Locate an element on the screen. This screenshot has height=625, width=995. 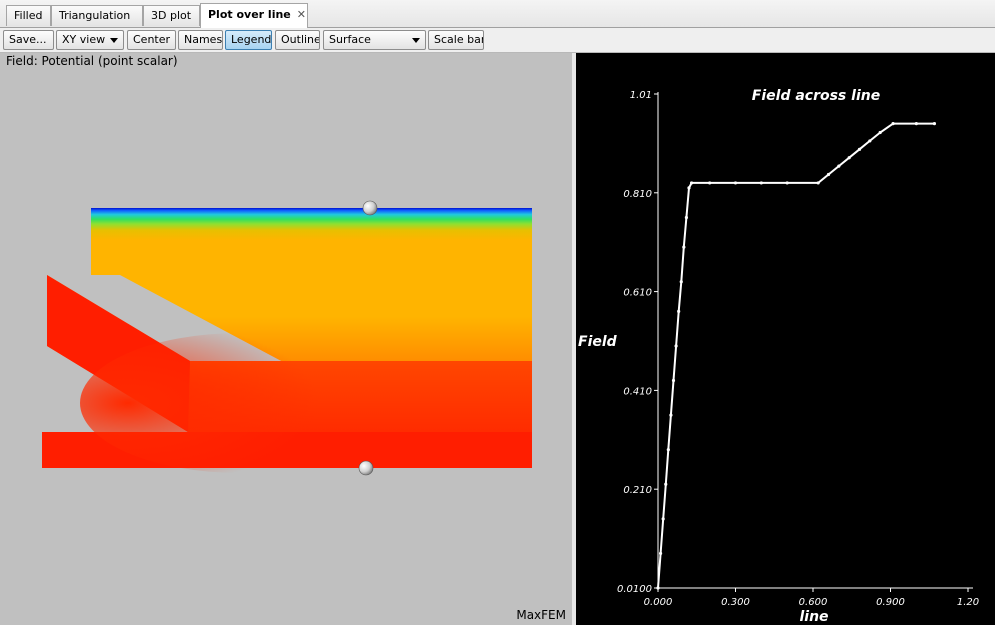
chart-title: Field across line is located at coordinates (816, 96).